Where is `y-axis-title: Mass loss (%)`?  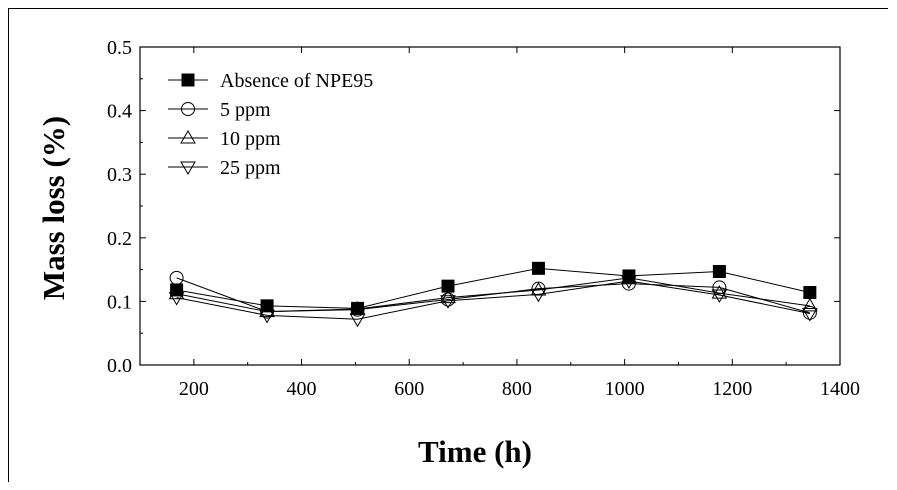 y-axis-title: Mass loss (%) is located at coordinates (53, 208).